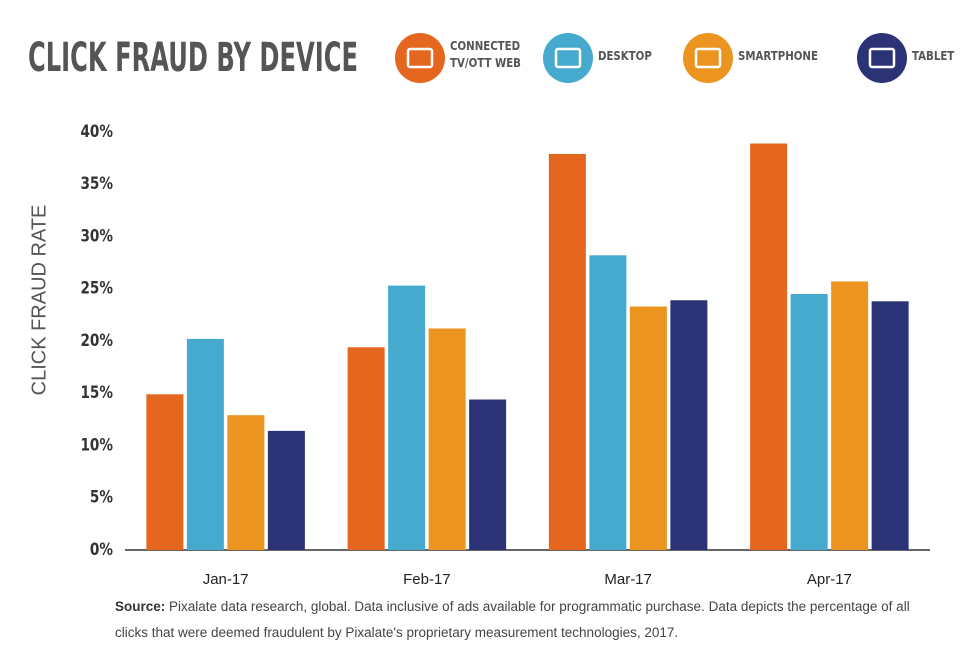  I want to click on x-tick-label: Apr-17, so click(829, 579).